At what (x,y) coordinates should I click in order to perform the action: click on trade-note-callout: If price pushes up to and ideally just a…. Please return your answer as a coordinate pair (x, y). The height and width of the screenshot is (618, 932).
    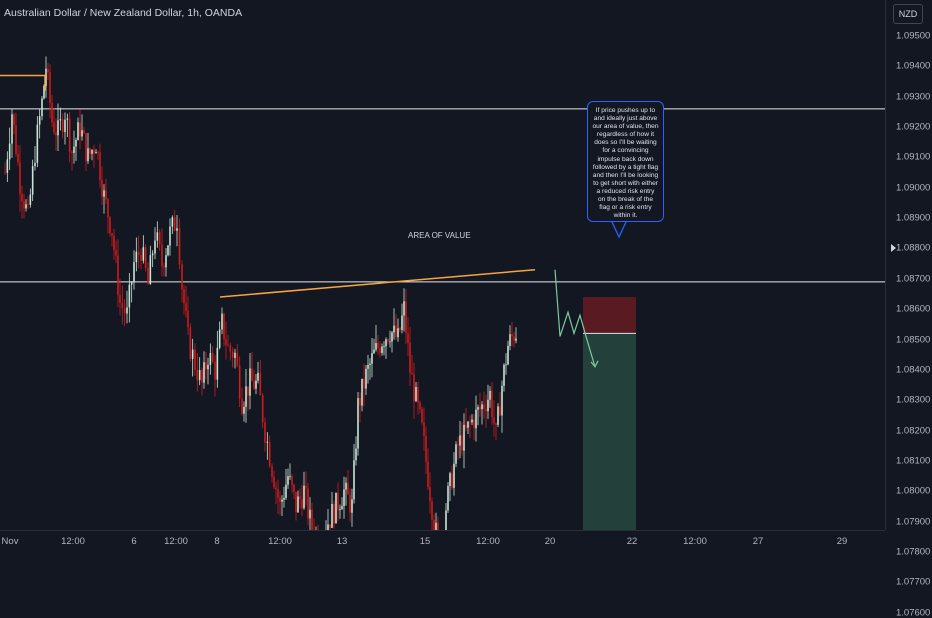
    Looking at the image, I should click on (625, 161).